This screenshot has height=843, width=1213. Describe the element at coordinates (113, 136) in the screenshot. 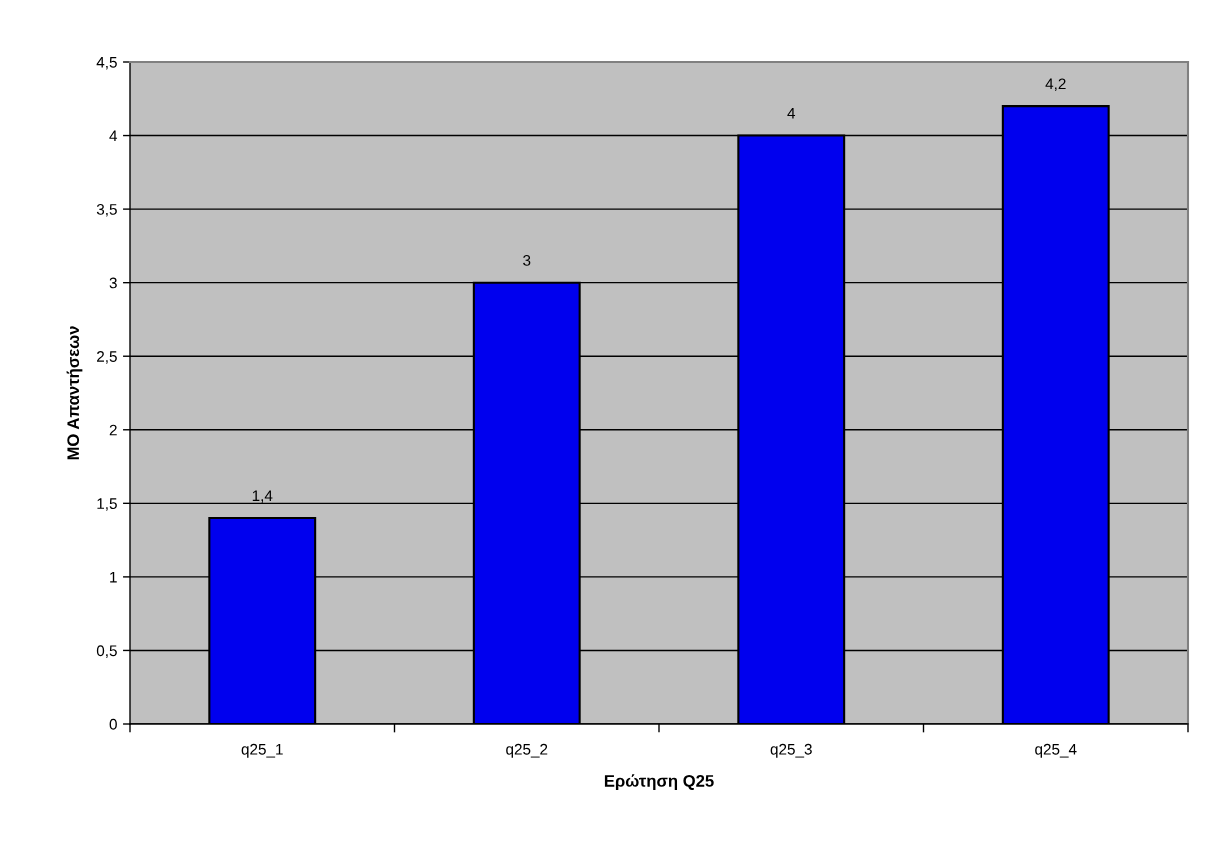

I see `y-tick-label: 4` at that location.